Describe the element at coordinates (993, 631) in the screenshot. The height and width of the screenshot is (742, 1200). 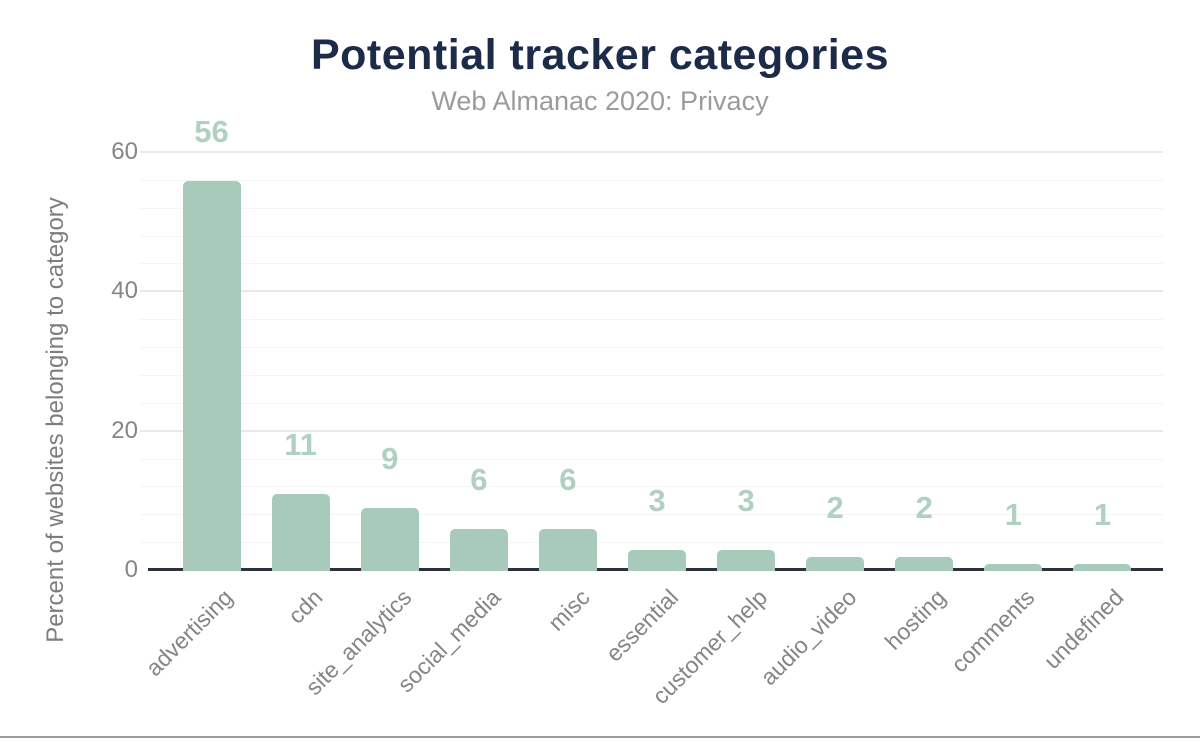
I see `x-tick-label-text: comments` at that location.